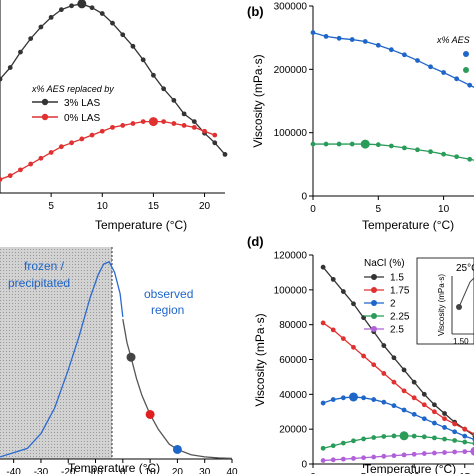 The width and height of the screenshot is (474, 474). What do you see at coordinates (397, 363) in the screenshot?
I see `panel-d-series` at bounding box center [397, 363].